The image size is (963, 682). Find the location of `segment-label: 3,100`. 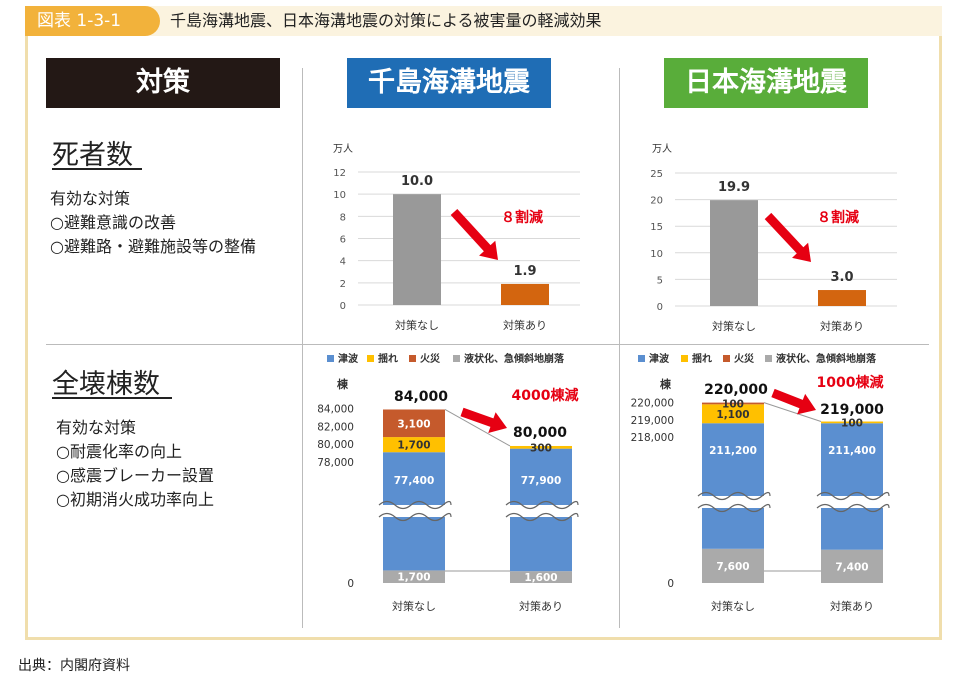

segment-label: 3,100 is located at coordinates (413, 424).